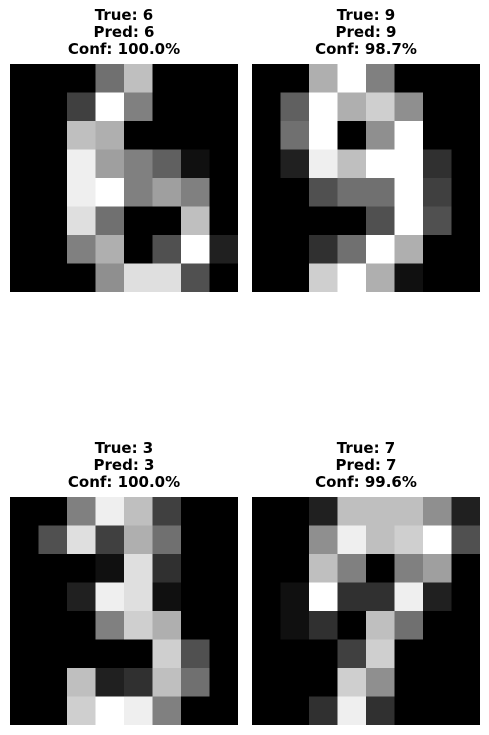 The image size is (489, 735). I want to click on panel-title: True: 9 Pred: 9 Conf: 98.7%, so click(366, 32).